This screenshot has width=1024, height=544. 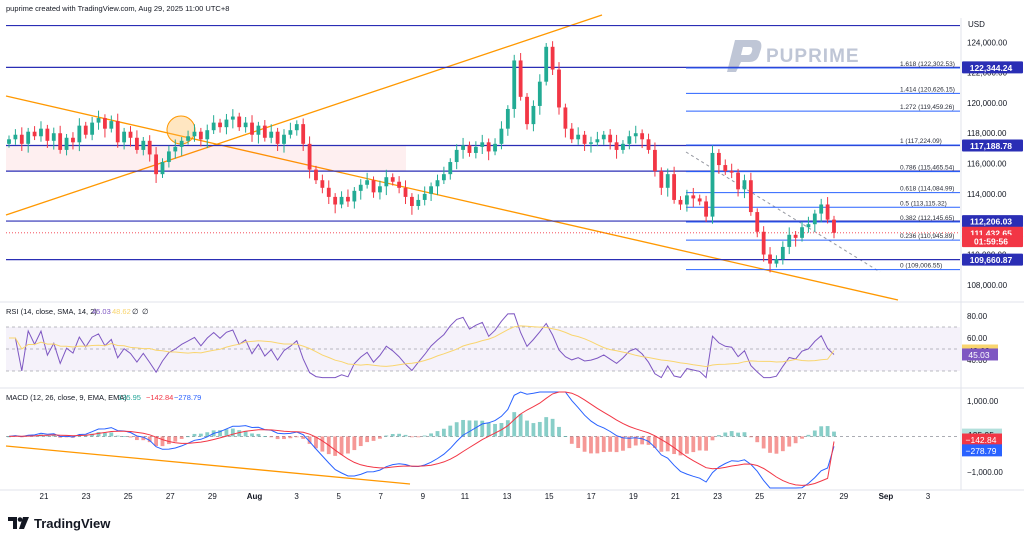 What do you see at coordinates (927, 189) in the screenshot?
I see `fib-level-label: 0.618 (114,084.99)` at bounding box center [927, 189].